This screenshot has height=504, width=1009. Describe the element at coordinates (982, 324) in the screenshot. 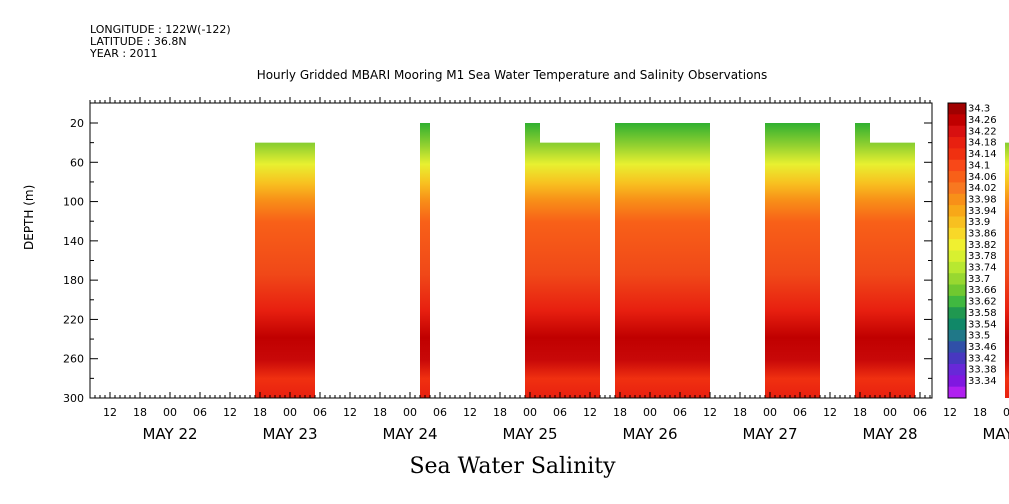

I see `colorbar-label-19: 33.54` at that location.